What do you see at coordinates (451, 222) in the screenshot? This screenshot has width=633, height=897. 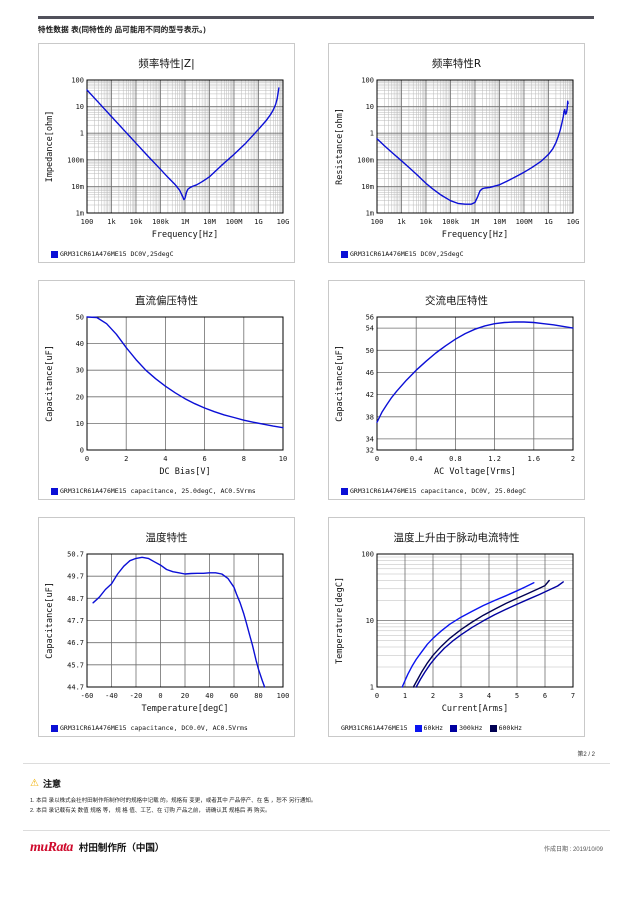 I see `svg-text: 100k` at bounding box center [451, 222].